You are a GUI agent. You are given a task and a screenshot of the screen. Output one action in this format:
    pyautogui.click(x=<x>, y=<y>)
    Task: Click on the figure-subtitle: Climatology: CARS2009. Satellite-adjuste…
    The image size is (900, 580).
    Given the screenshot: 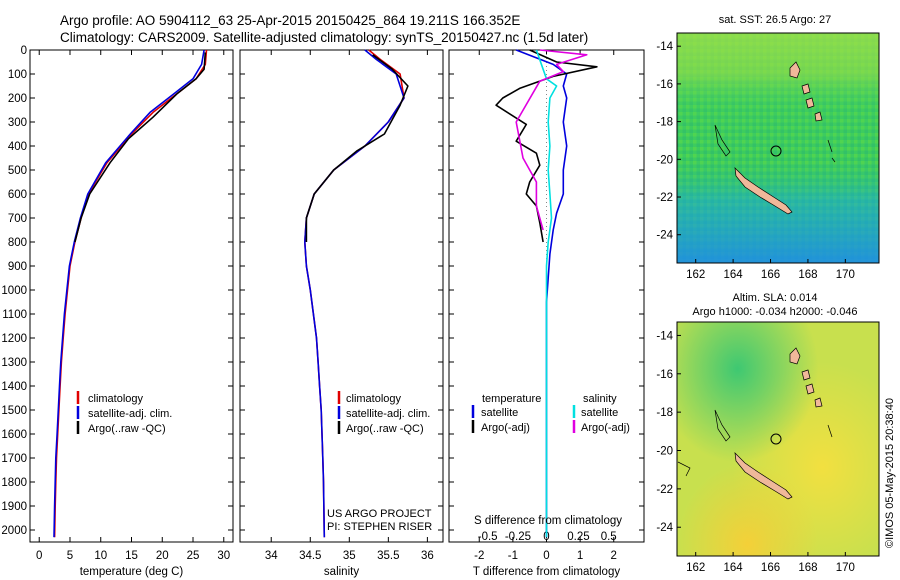 What is the action you would take?
    pyautogui.click(x=324, y=37)
    